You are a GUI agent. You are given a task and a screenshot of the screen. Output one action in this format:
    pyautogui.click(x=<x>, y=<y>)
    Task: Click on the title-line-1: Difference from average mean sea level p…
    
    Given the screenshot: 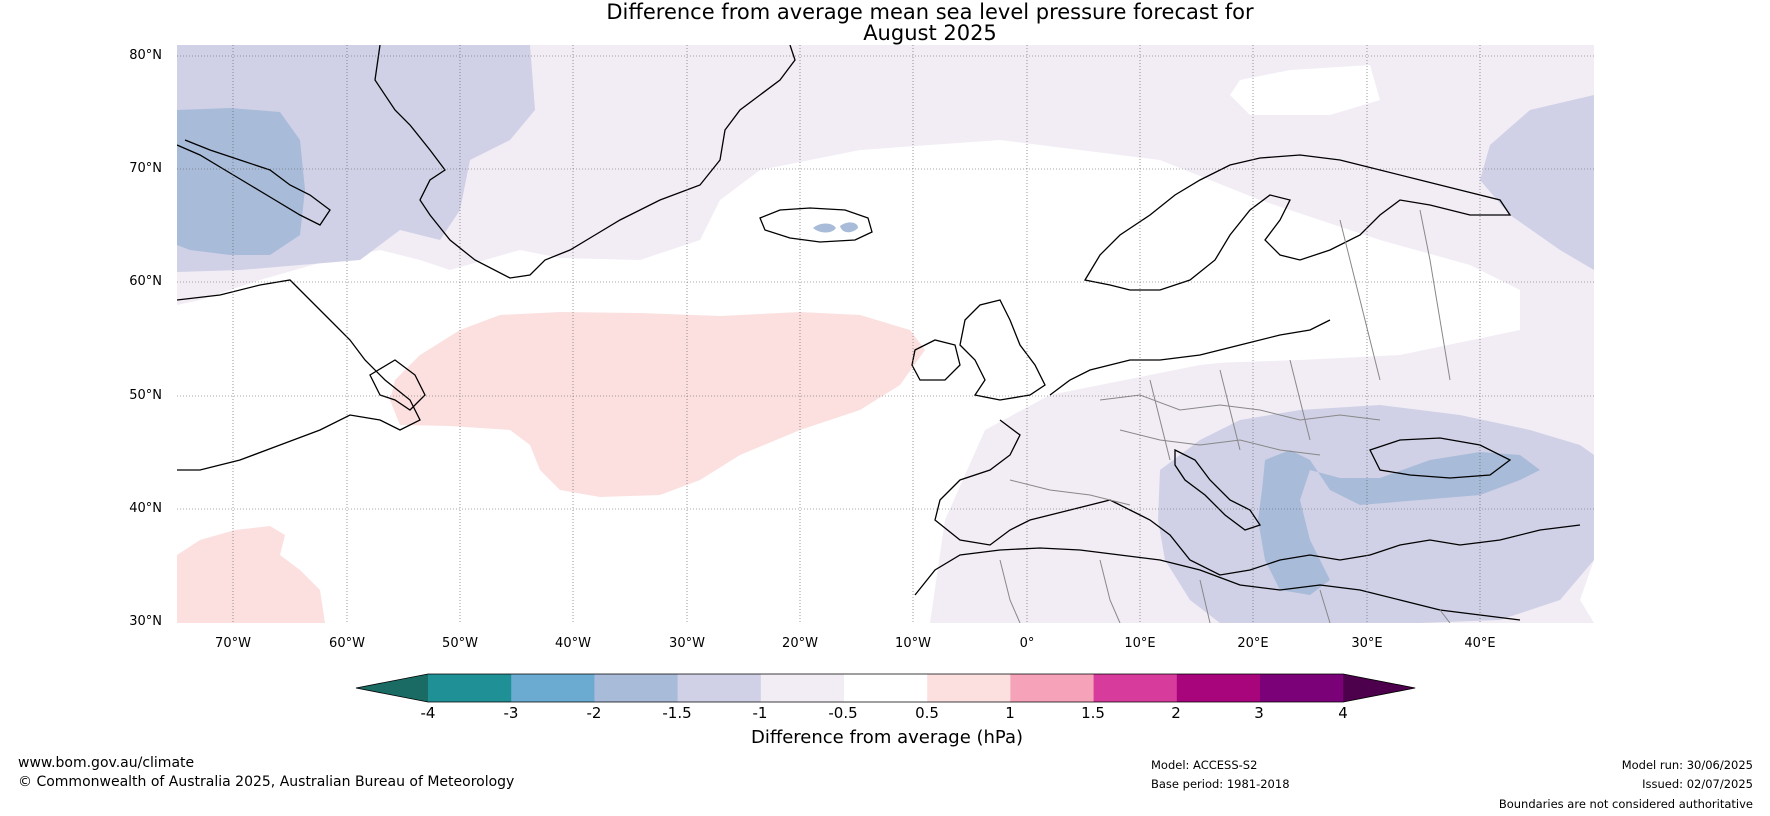 What is the action you would take?
    pyautogui.click(x=930, y=12)
    